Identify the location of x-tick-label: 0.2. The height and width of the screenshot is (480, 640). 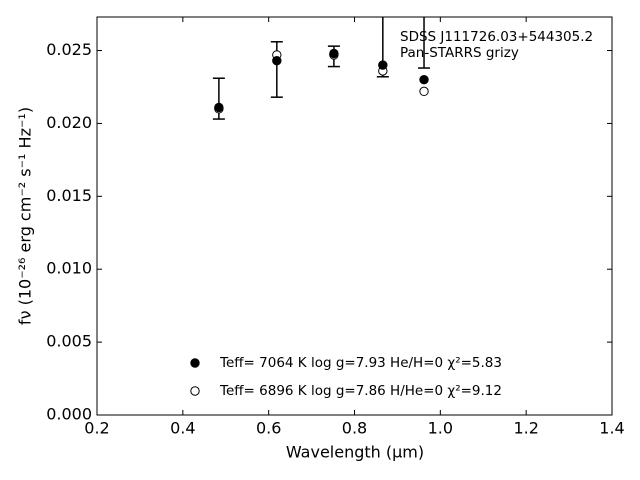
(96, 428).